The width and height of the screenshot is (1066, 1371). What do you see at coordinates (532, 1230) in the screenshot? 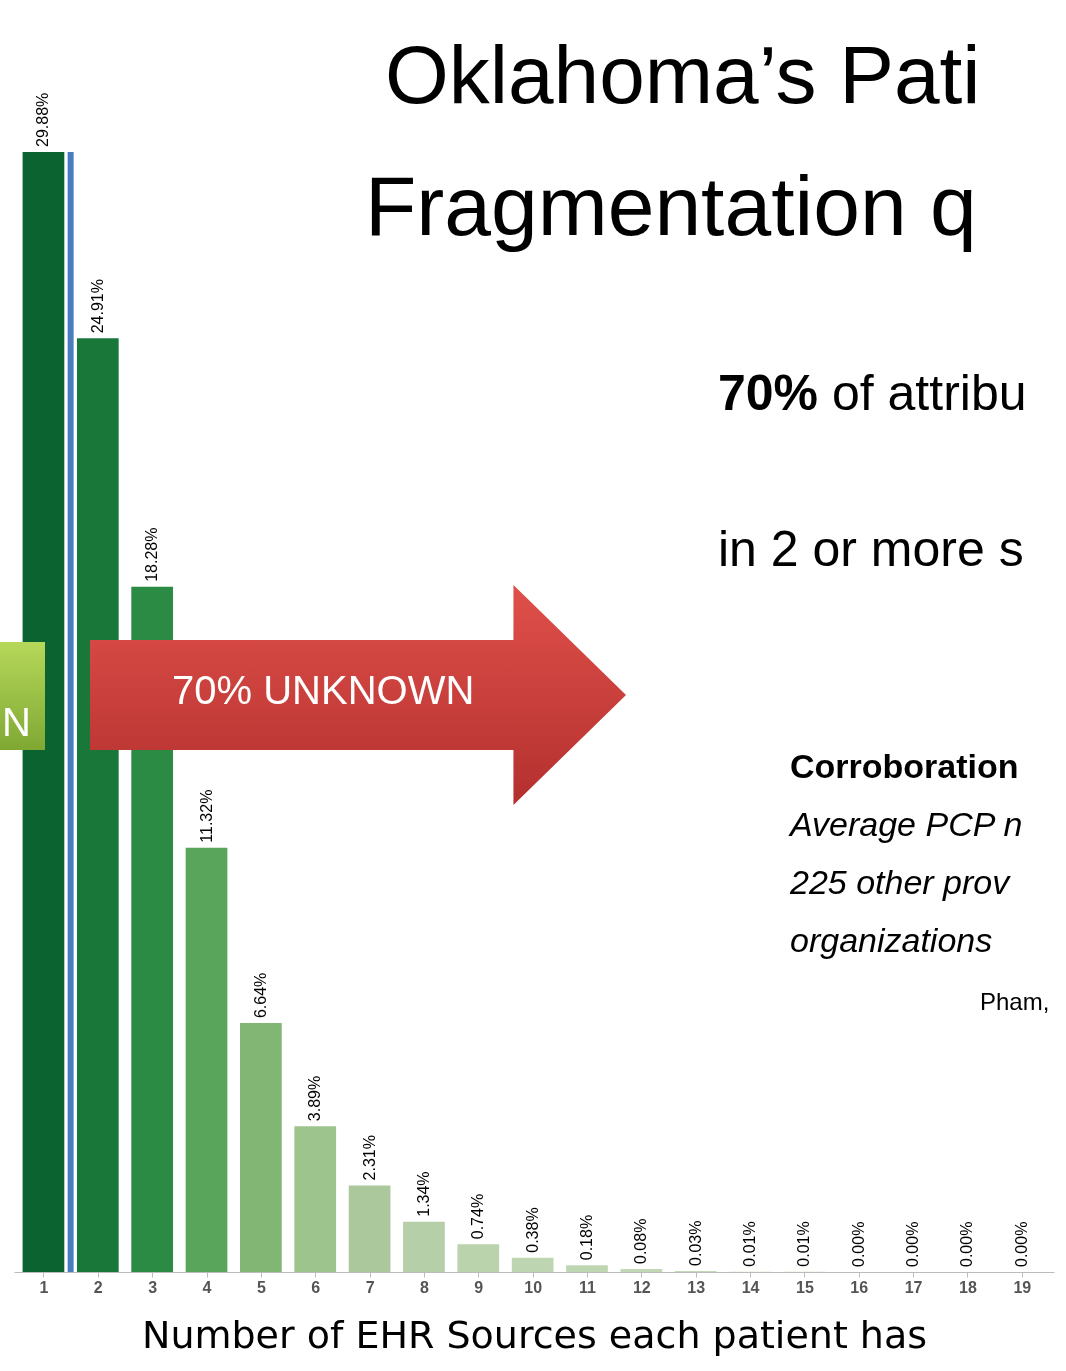
I see `data-label: 0.38%` at bounding box center [532, 1230].